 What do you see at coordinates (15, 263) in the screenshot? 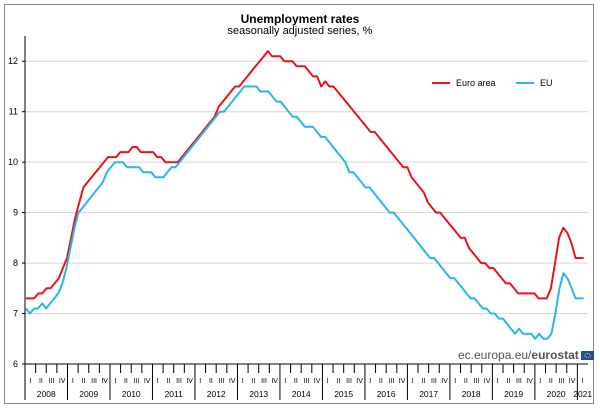
I see `y-tick-label: 8` at bounding box center [15, 263].